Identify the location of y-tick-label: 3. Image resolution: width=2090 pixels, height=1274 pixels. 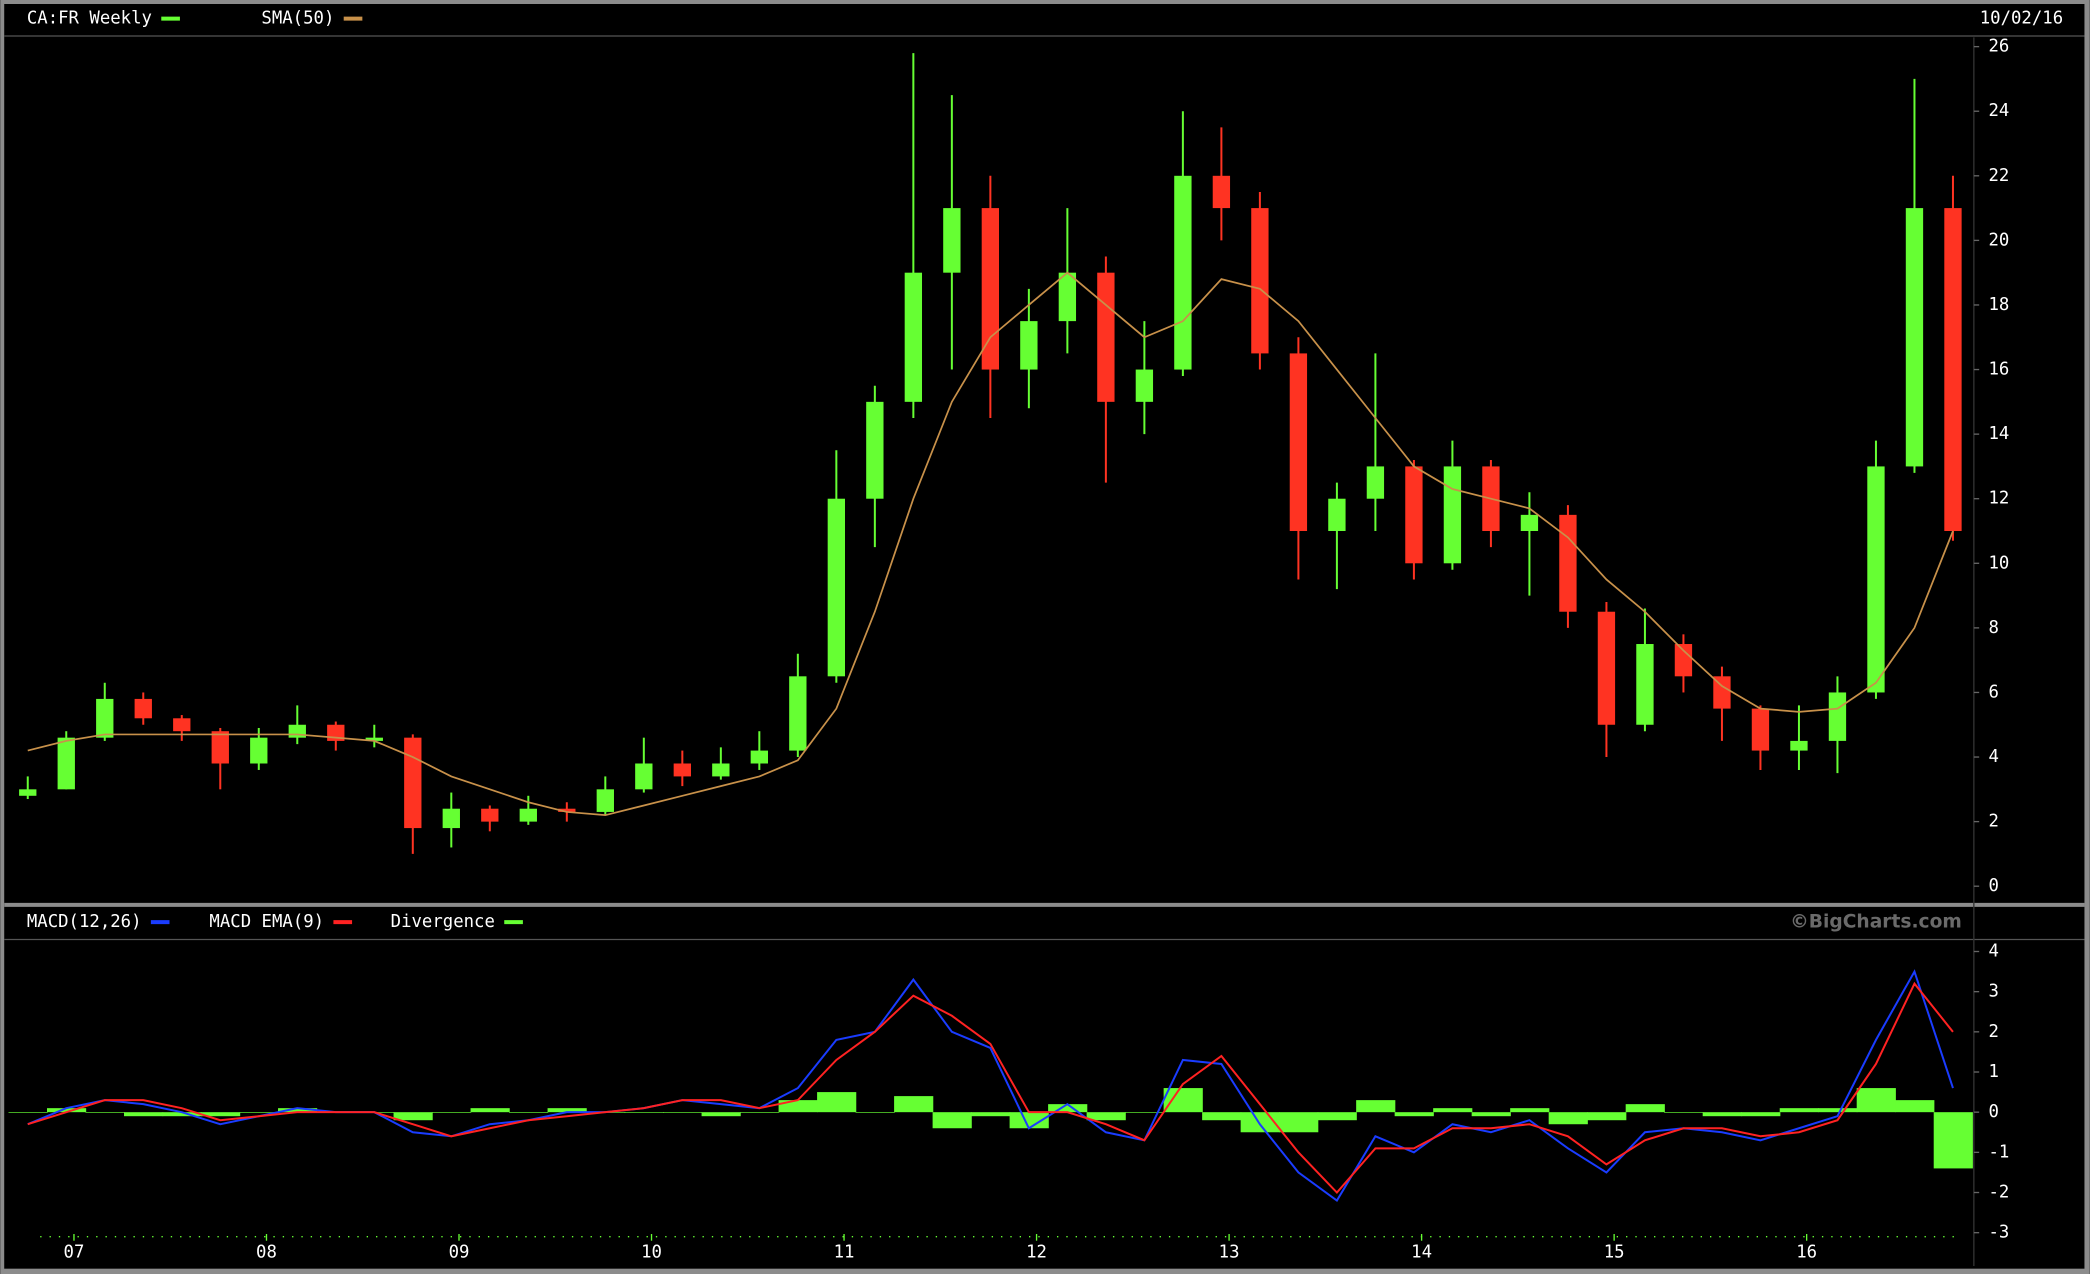
(1994, 992).